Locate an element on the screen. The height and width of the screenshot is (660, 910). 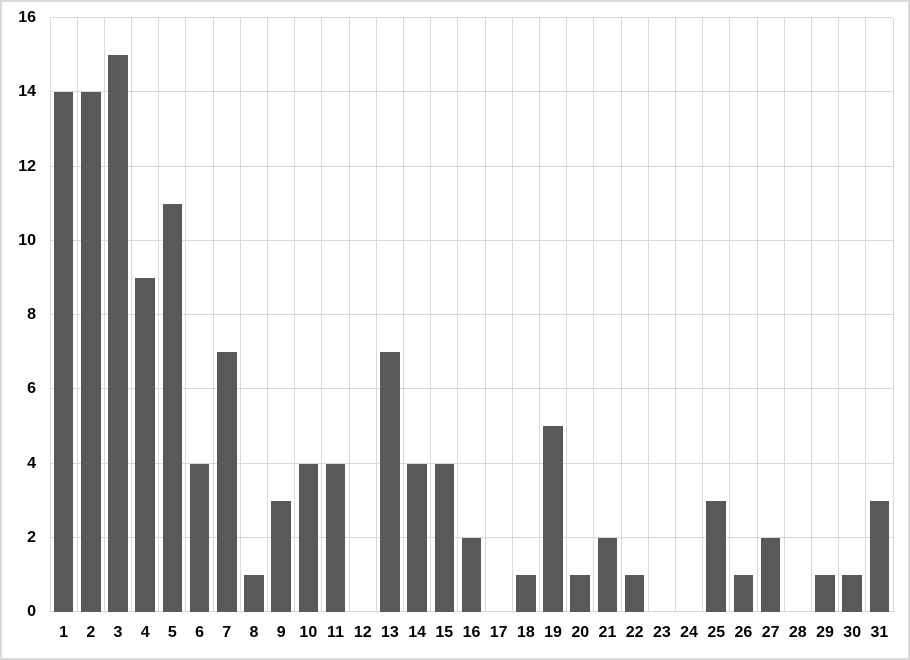
y-axis: 0 2 4 6 8 10 12 14 16 is located at coordinates (18, 315).